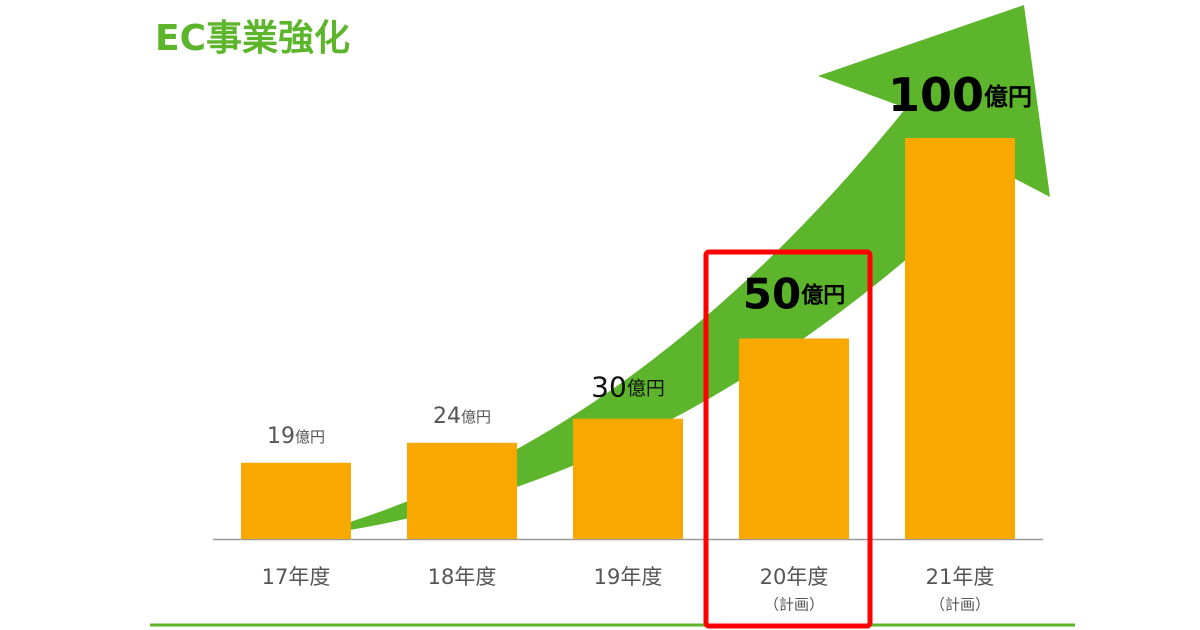 The height and width of the screenshot is (630, 1200). I want to click on x-tick-label: 21年度, so click(960, 577).